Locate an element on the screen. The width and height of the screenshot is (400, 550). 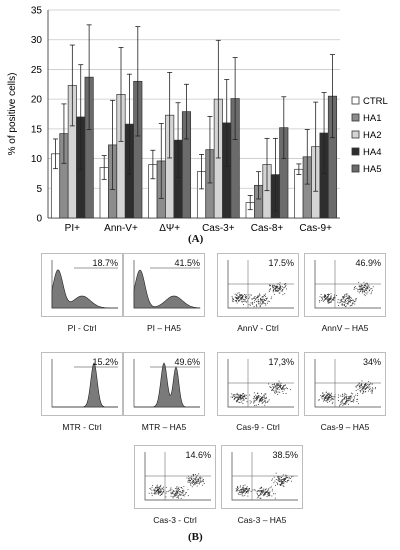
flow-dotplot: 46.9% is located at coordinates (345, 285).